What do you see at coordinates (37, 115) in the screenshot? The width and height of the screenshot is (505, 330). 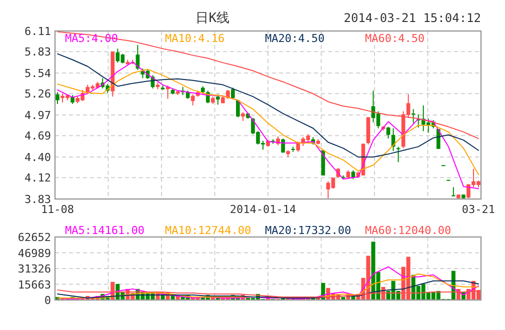 I see `y-tick-label: 4.97` at bounding box center [37, 115].